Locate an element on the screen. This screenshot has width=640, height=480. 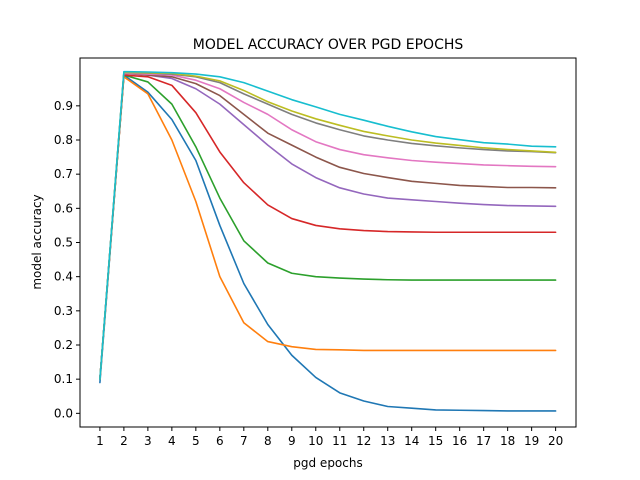
x-axis: 1 2 3 4 5 6 7 8 9 10 11 12 13 14 15 16 17 18 19 20 is located at coordinates (329, 437).